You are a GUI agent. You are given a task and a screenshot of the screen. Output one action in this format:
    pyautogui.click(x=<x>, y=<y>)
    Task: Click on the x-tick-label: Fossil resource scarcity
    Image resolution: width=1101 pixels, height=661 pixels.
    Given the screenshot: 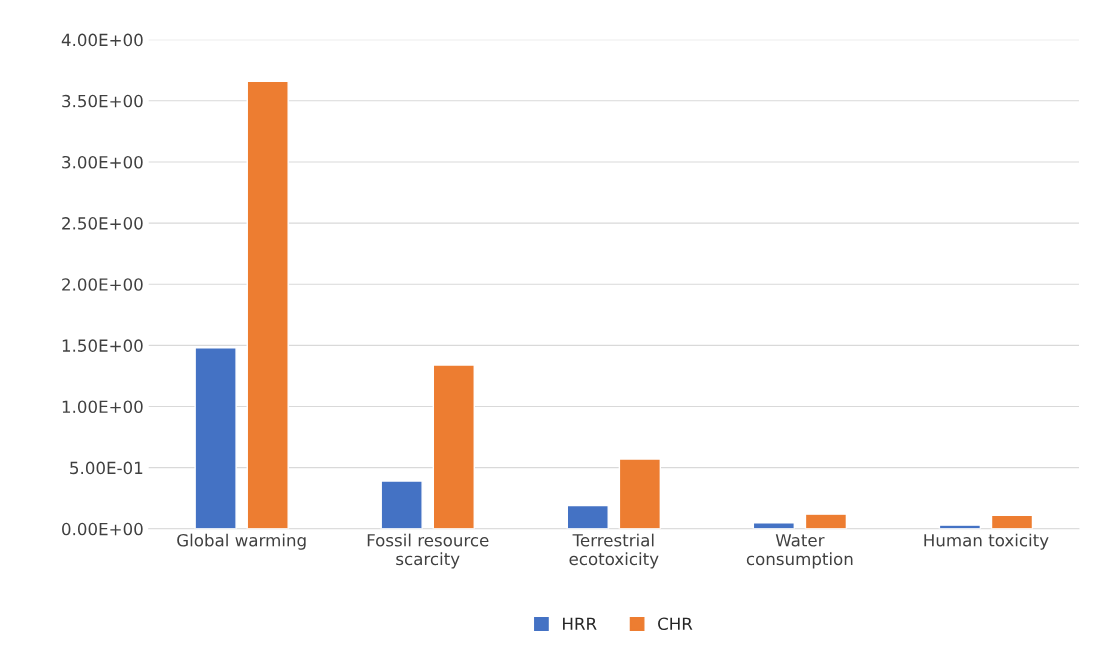 What is the action you would take?
    pyautogui.click(x=428, y=551)
    